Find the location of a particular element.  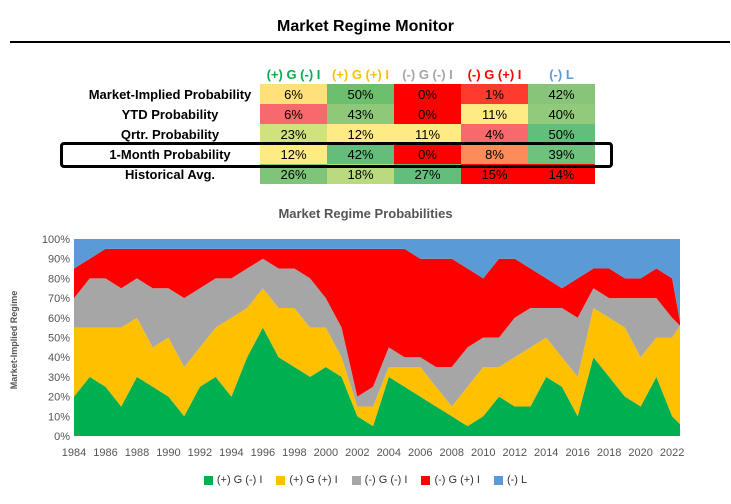

x-tick-label: 1984 is located at coordinates (74, 453).